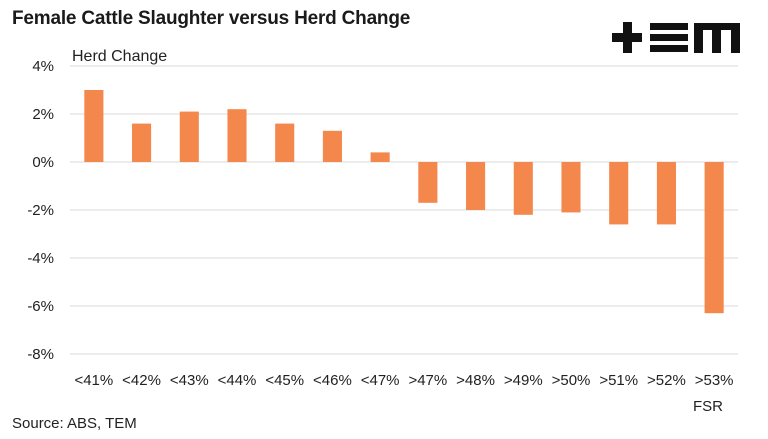 The image size is (768, 439). I want to click on y-tick-label: -6%, so click(40, 306).